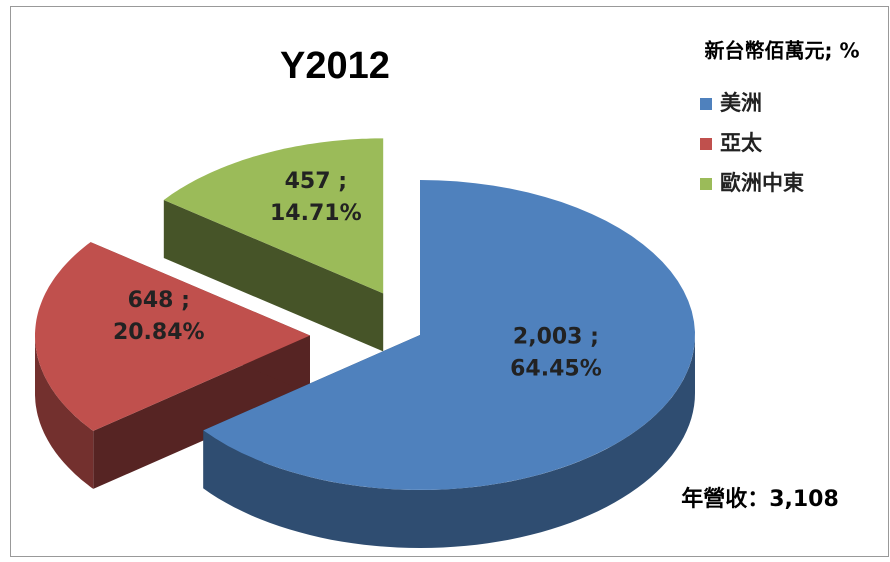 This screenshot has height=562, width=890. What do you see at coordinates (762, 183) in the screenshot?
I see `legend-label: 歐洲中東` at bounding box center [762, 183].